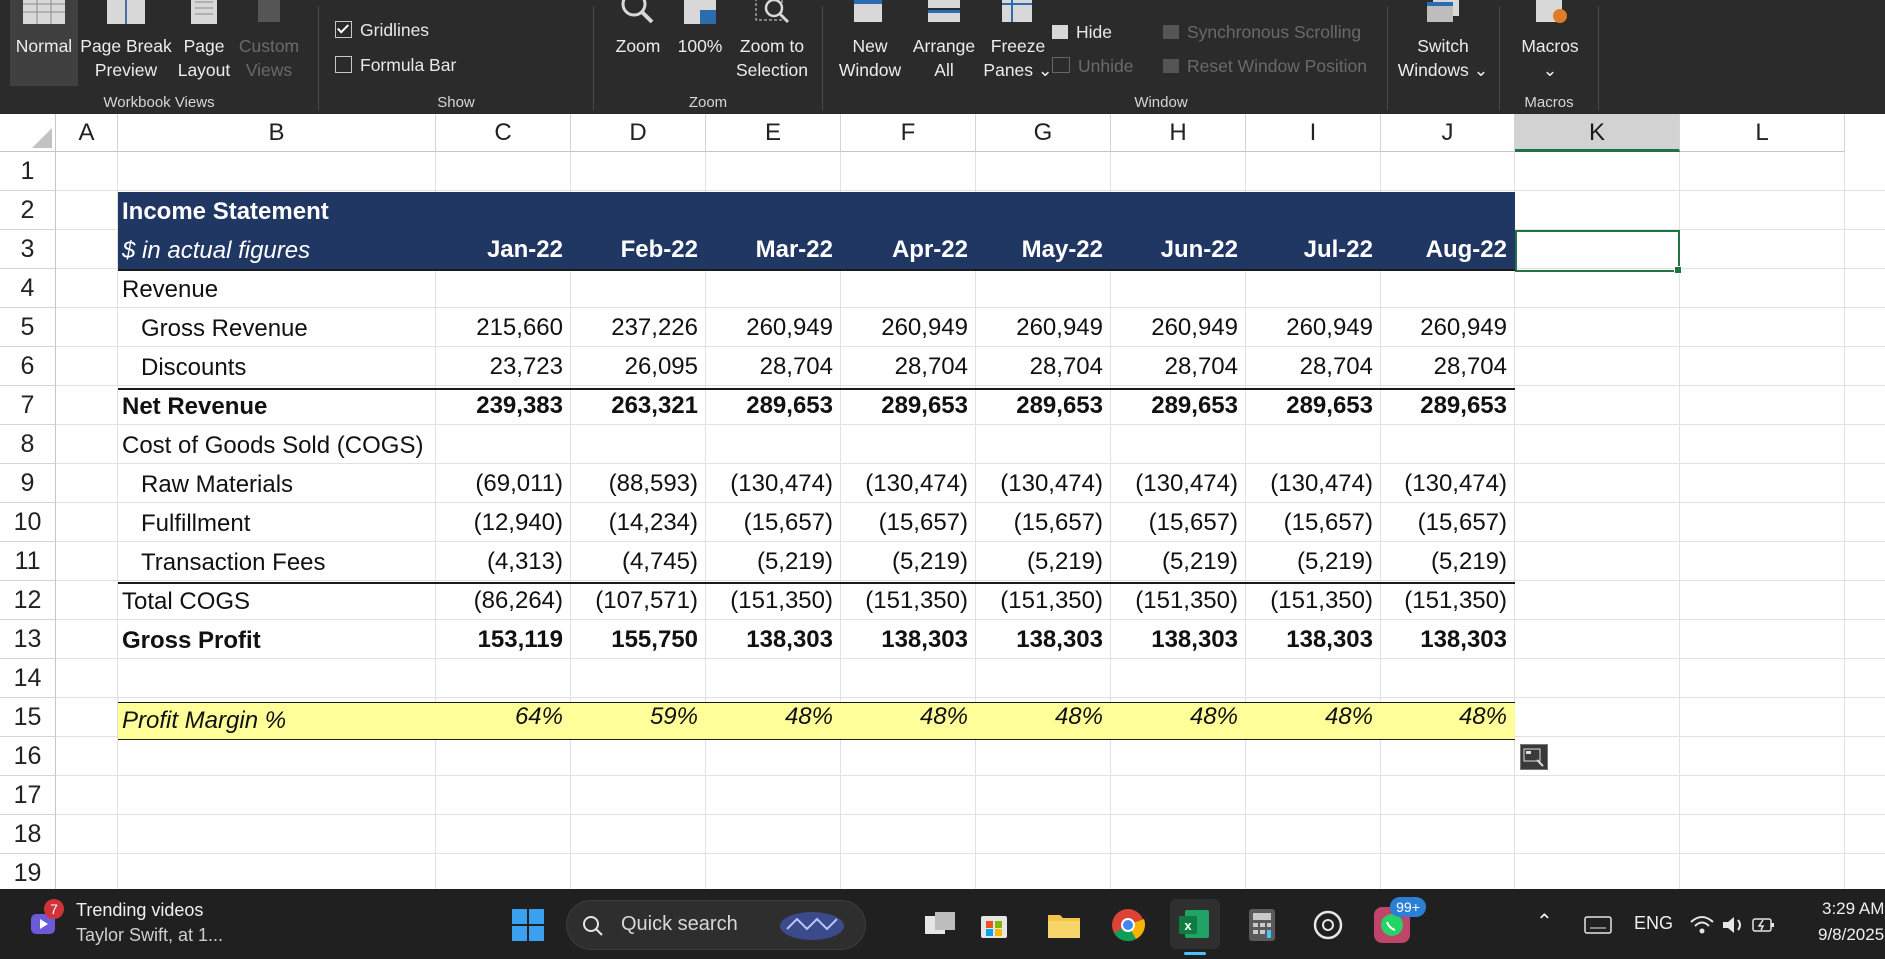 Image resolution: width=1885 pixels, height=959 pixels. Describe the element at coordinates (940, 925) in the screenshot. I see `task-view-button` at that location.